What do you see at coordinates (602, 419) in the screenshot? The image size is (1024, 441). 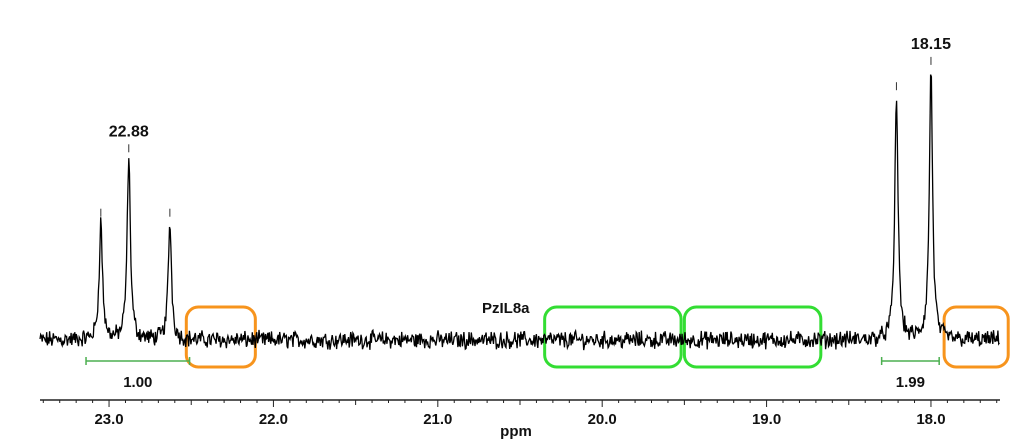 I see `tick-label: 20.0` at bounding box center [602, 419].